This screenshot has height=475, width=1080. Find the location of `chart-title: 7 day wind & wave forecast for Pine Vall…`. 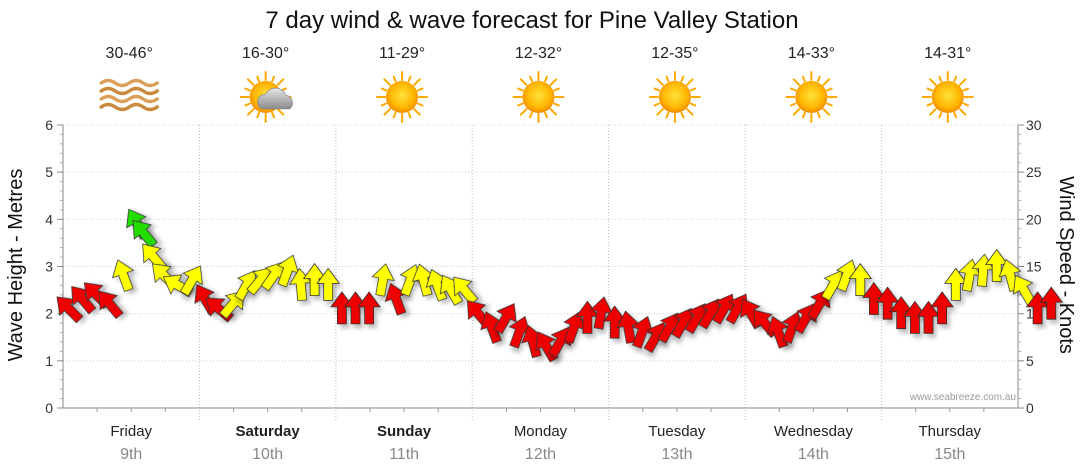

chart-title: 7 day wind & wave forecast for Pine Vall… is located at coordinates (531, 20).